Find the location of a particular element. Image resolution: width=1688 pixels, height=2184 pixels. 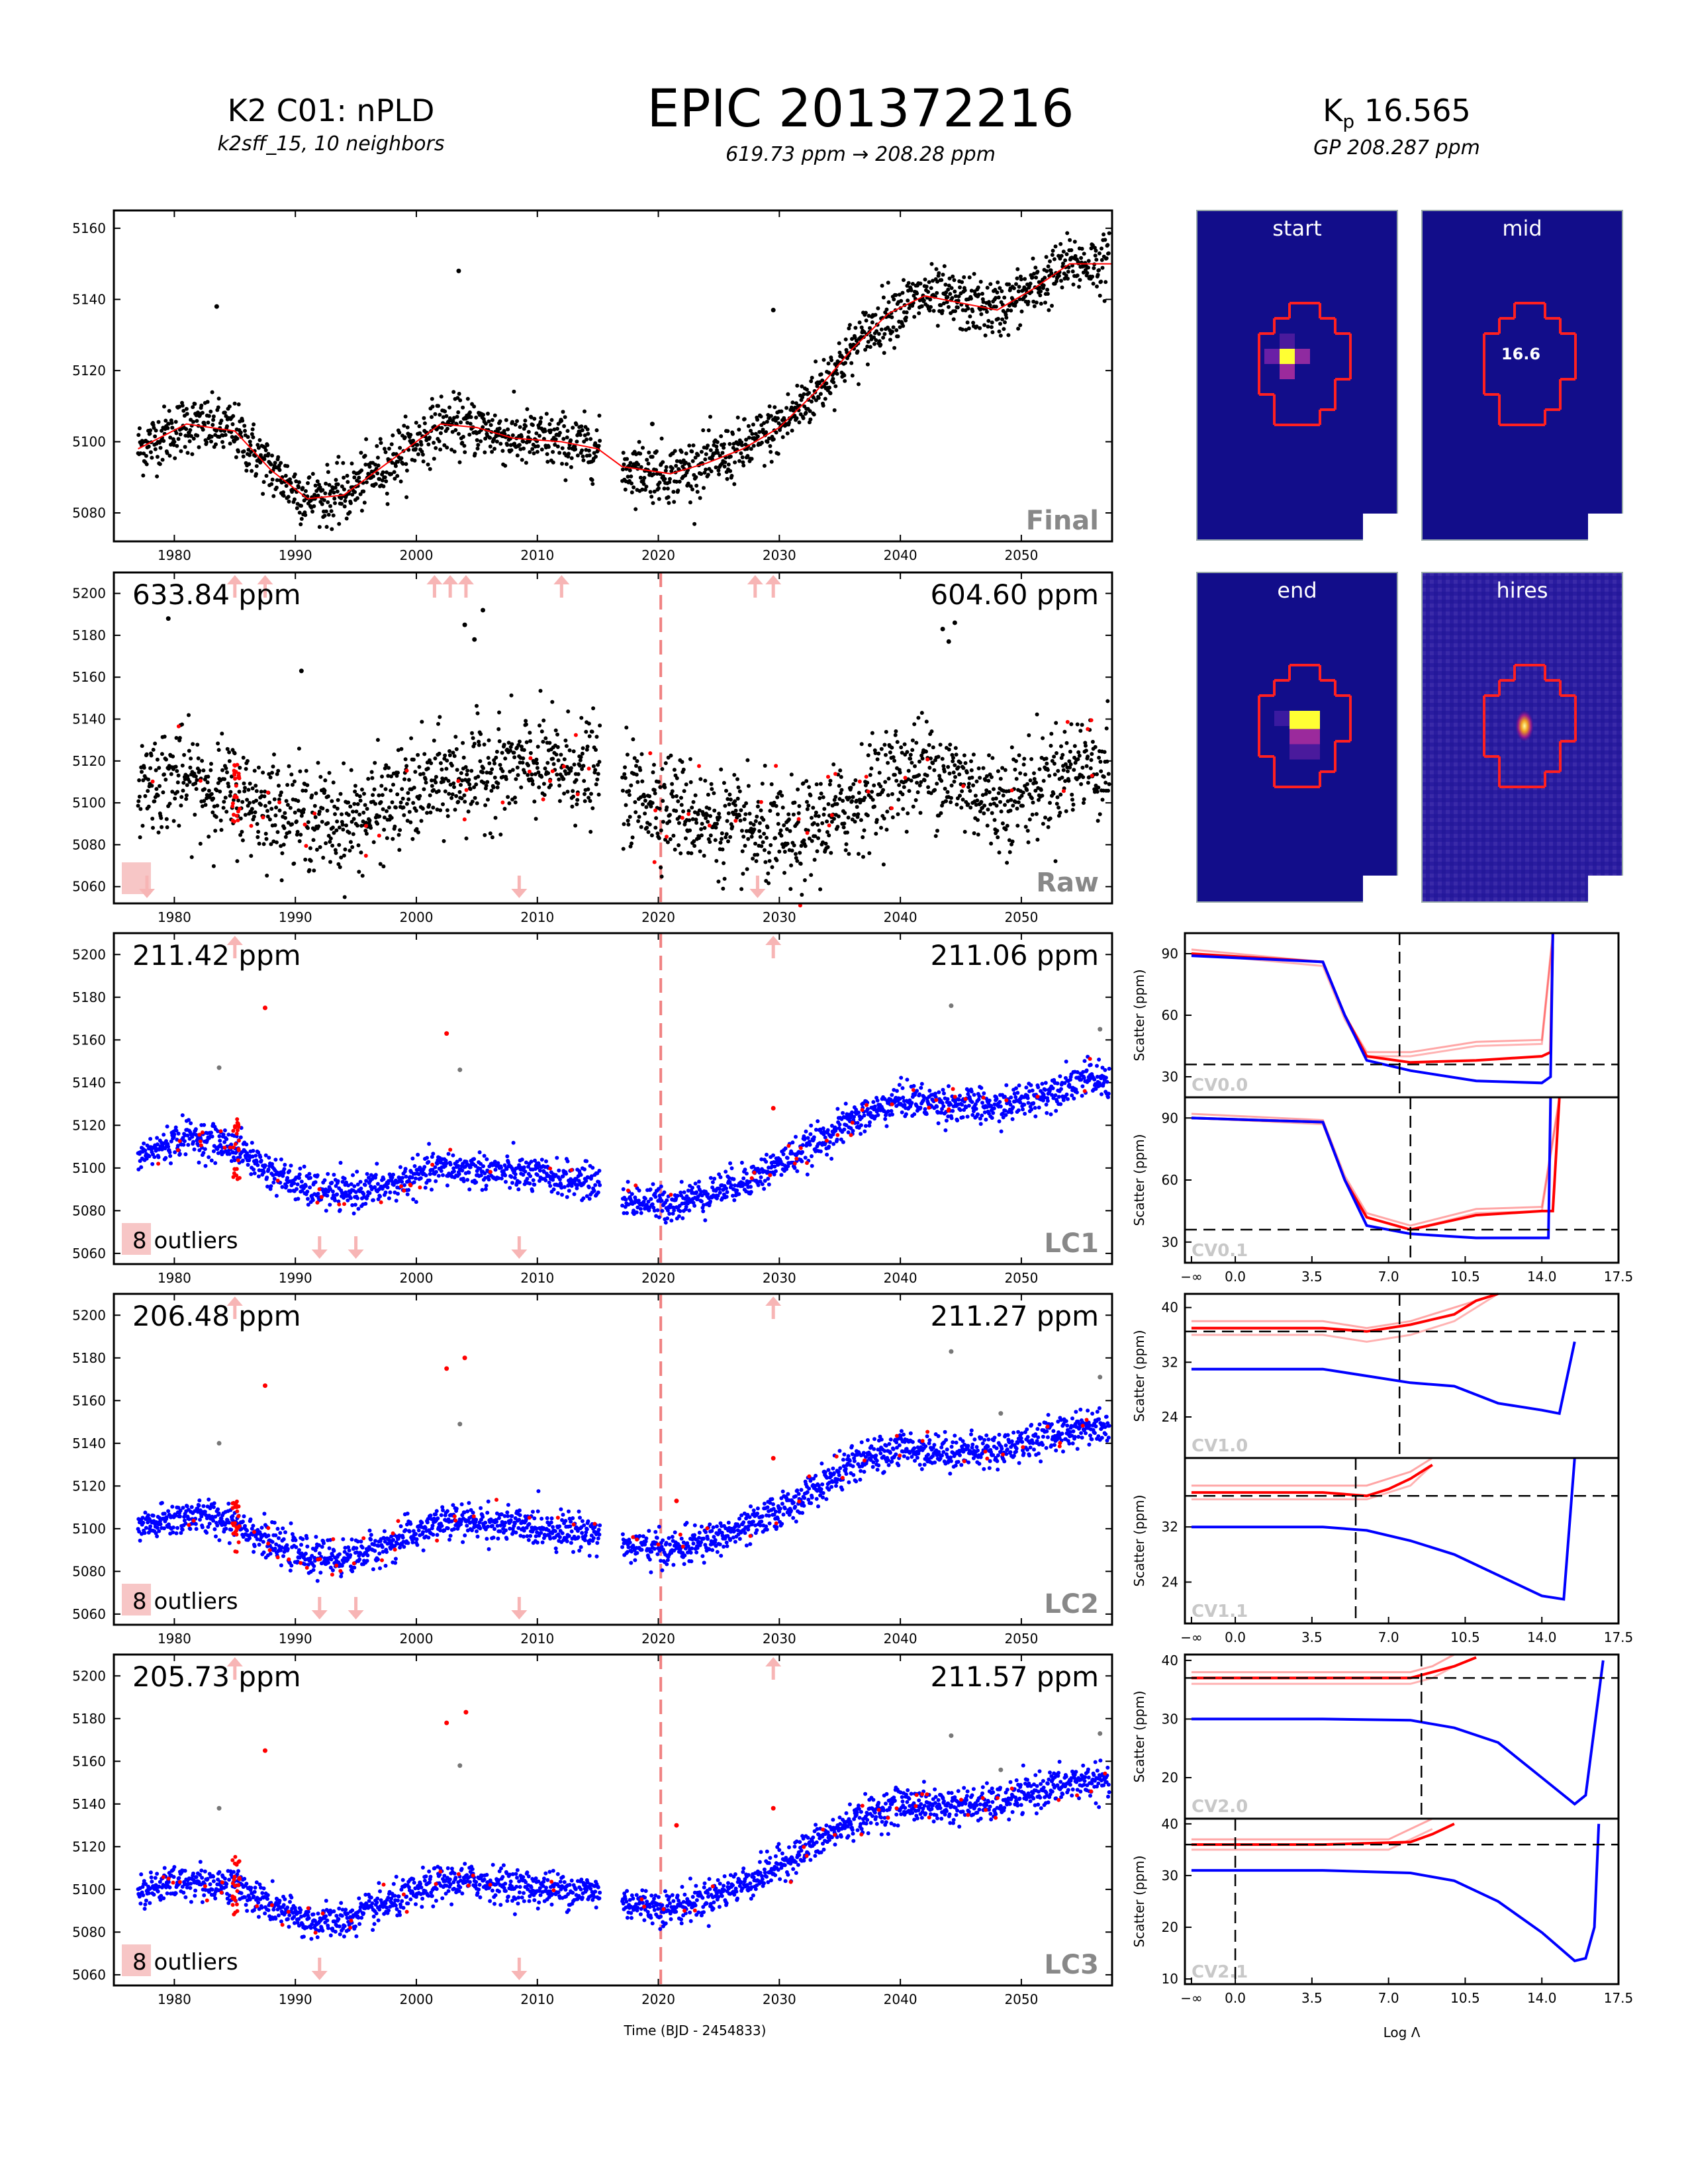

outlier-up-arrow-head is located at coordinates (265, 579).